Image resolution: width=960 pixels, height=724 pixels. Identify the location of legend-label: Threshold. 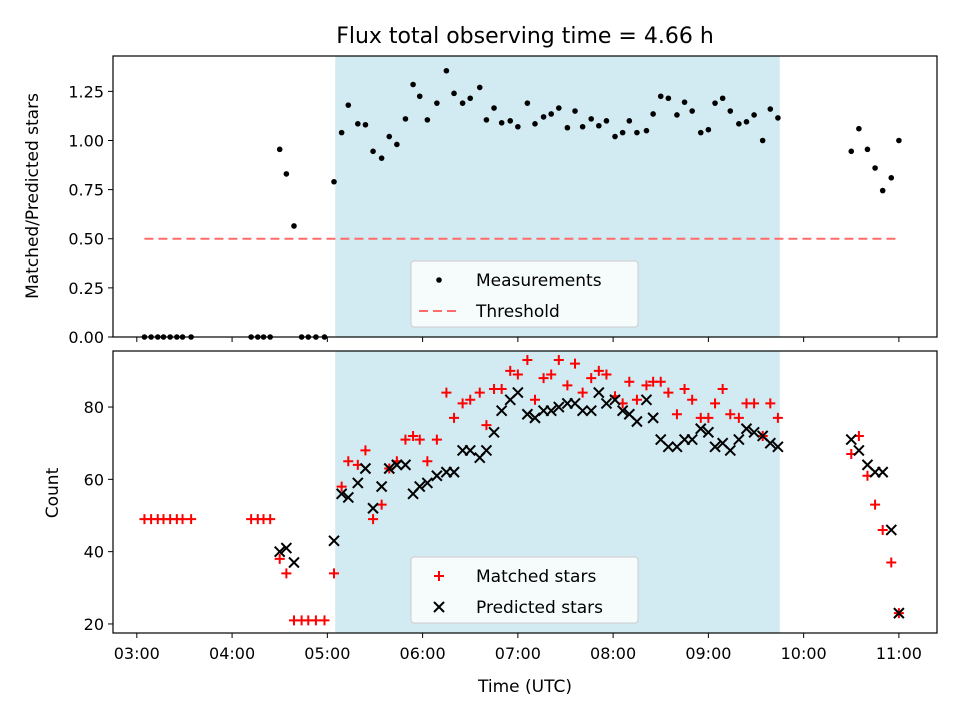
(517, 312).